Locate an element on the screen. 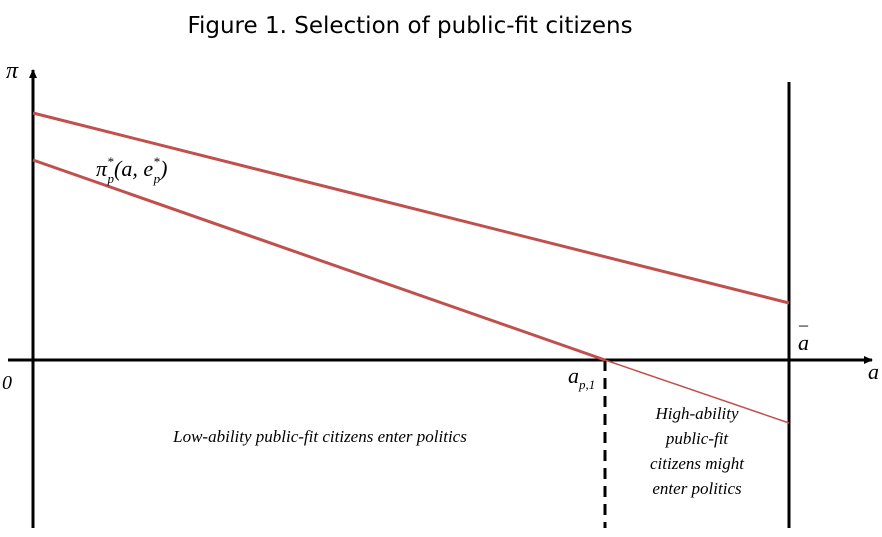  upper-bound-bar: _ is located at coordinates (803, 318).